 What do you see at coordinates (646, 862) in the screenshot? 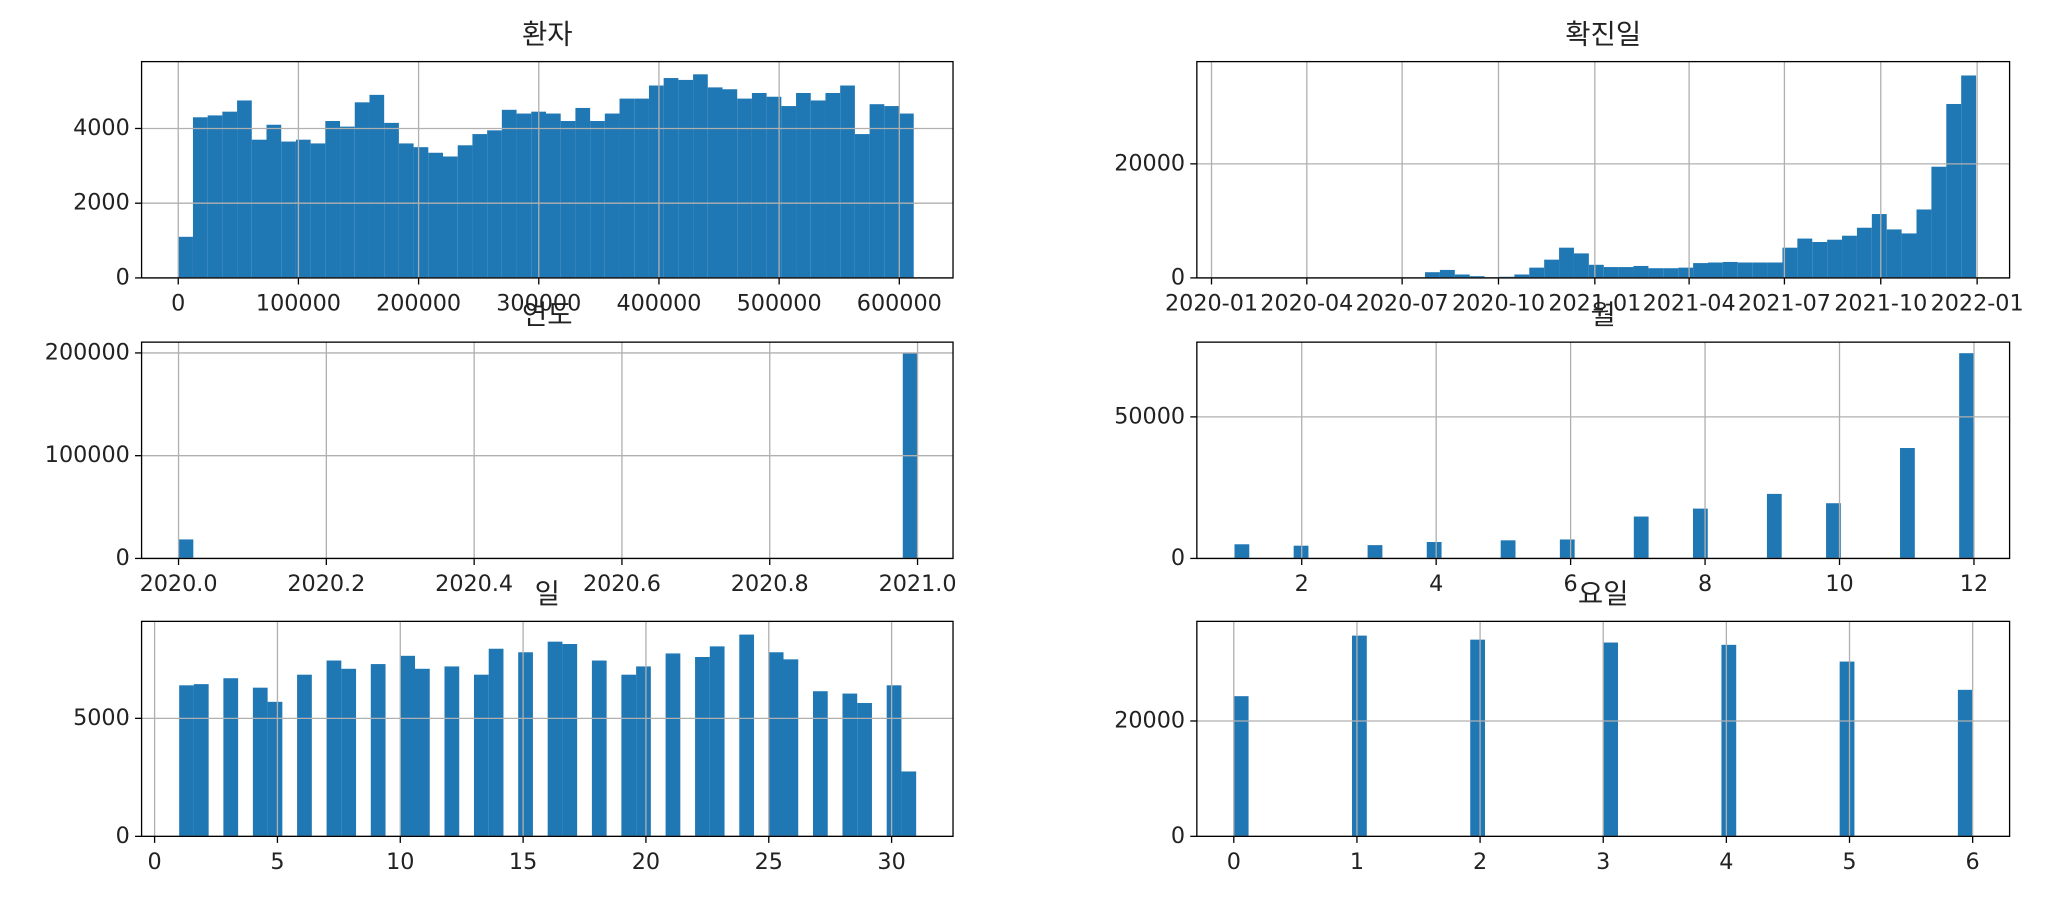
I see `x-tick-label: 20` at bounding box center [646, 862].